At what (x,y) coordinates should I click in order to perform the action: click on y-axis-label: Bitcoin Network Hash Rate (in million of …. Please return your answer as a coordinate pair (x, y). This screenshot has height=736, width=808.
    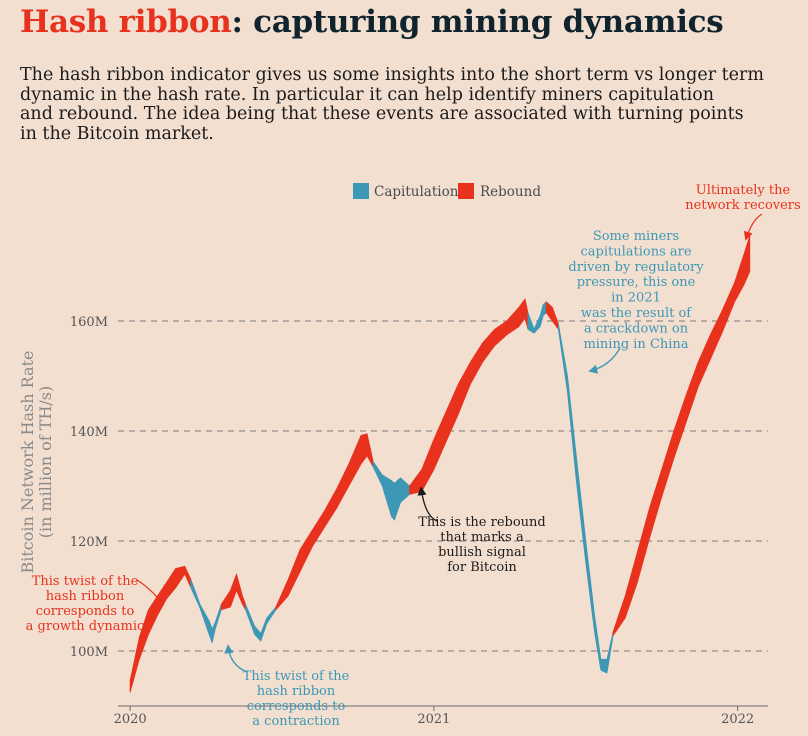
    Looking at the image, I should click on (36, 461).